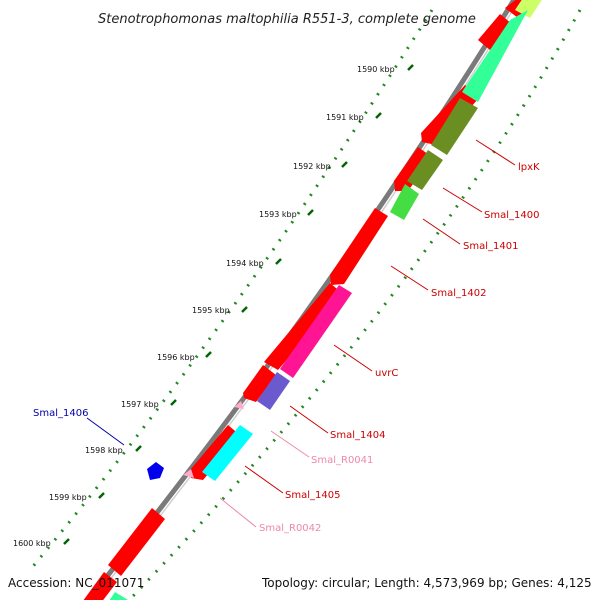  What do you see at coordinates (140, 404) in the screenshot?
I see `tick-label: 1597 kbp` at bounding box center [140, 404].